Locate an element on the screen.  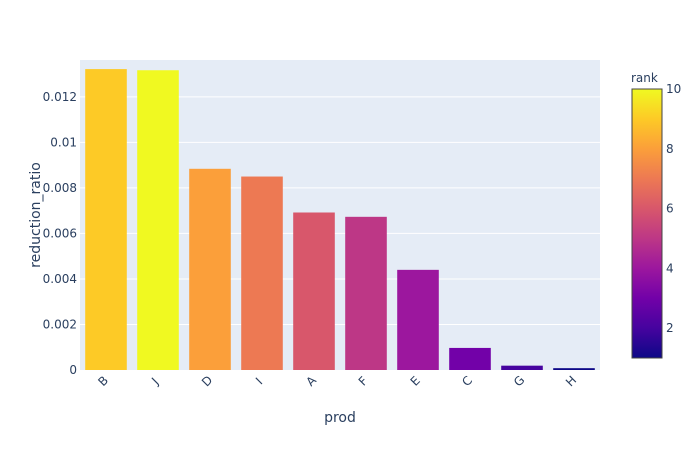
x-tick-label: C is located at coordinates (467, 381).